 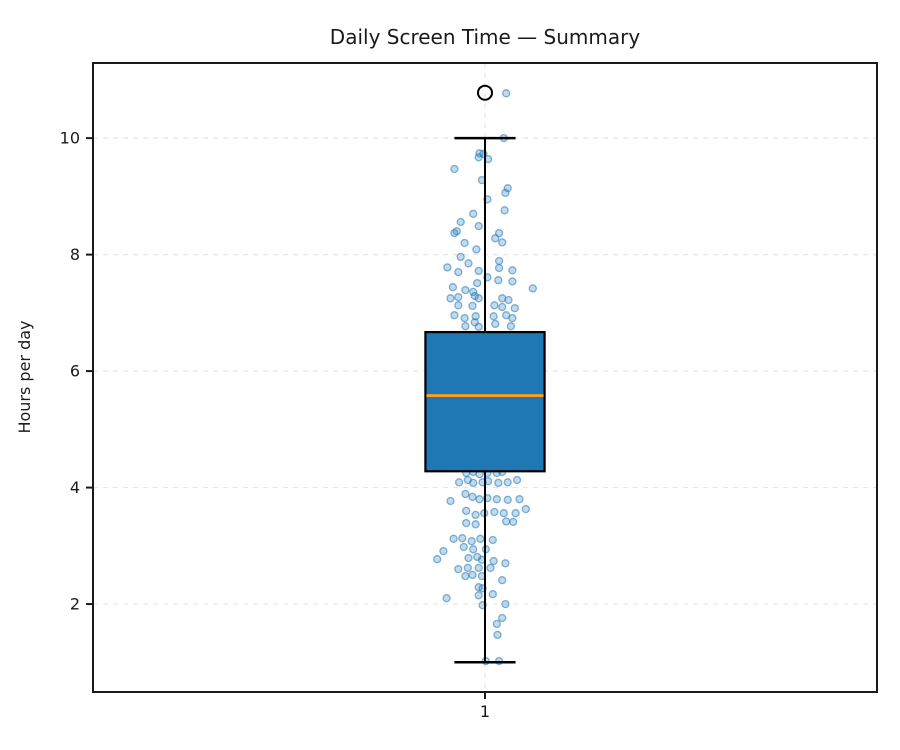 What do you see at coordinates (24, 376) in the screenshot?
I see `y-axis-label: Hours per day` at bounding box center [24, 376].